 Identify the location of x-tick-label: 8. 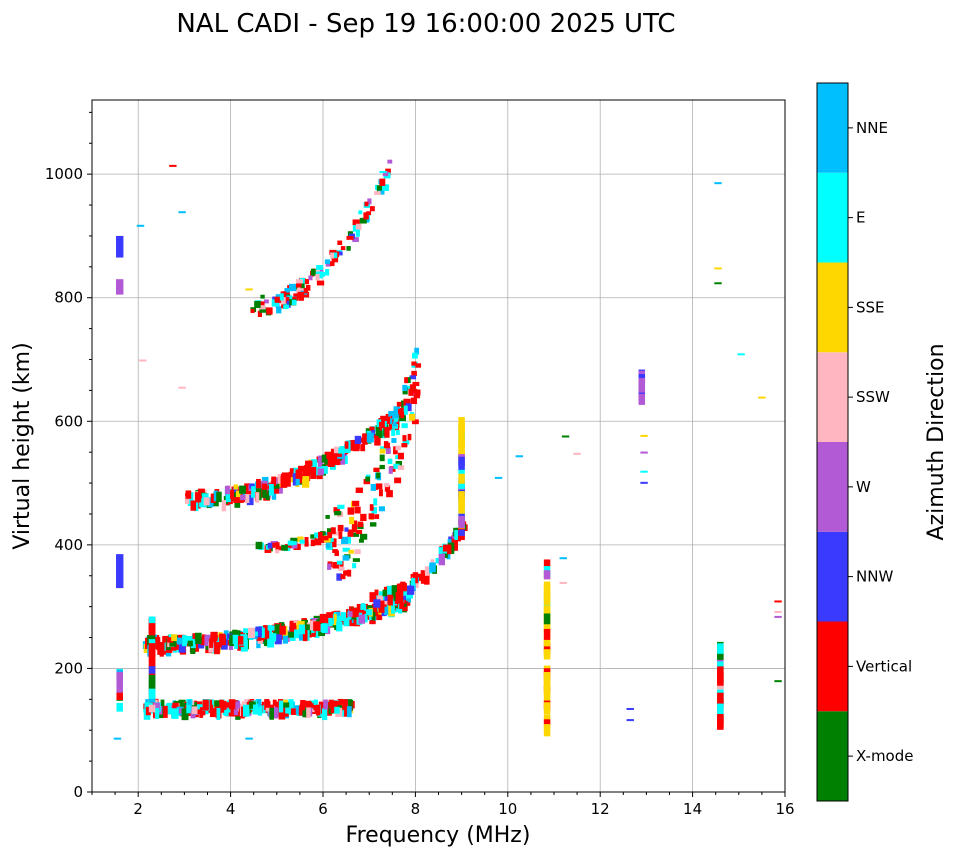
(416, 809).